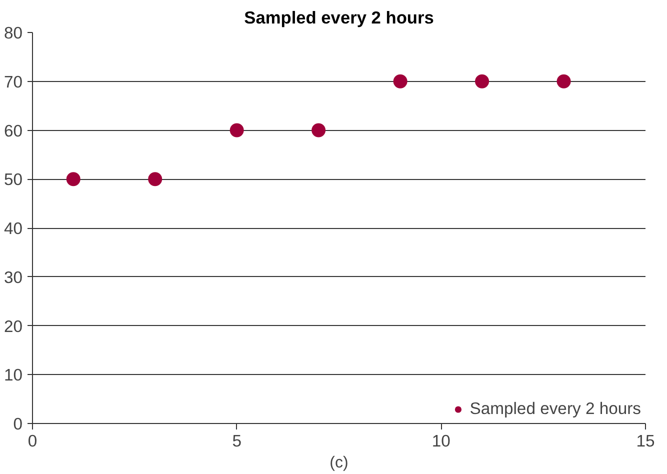 The image size is (667, 474). Describe the element at coordinates (17, 424) in the screenshot. I see `y-tick-label: 0` at that location.